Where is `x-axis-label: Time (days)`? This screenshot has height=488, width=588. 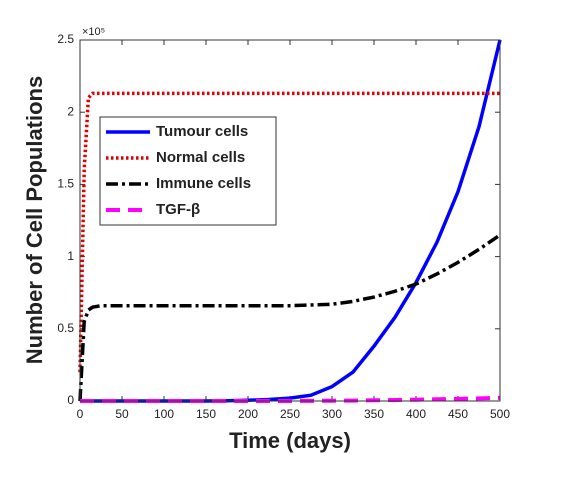 x-axis-label: Time (days) is located at coordinates (290, 440).